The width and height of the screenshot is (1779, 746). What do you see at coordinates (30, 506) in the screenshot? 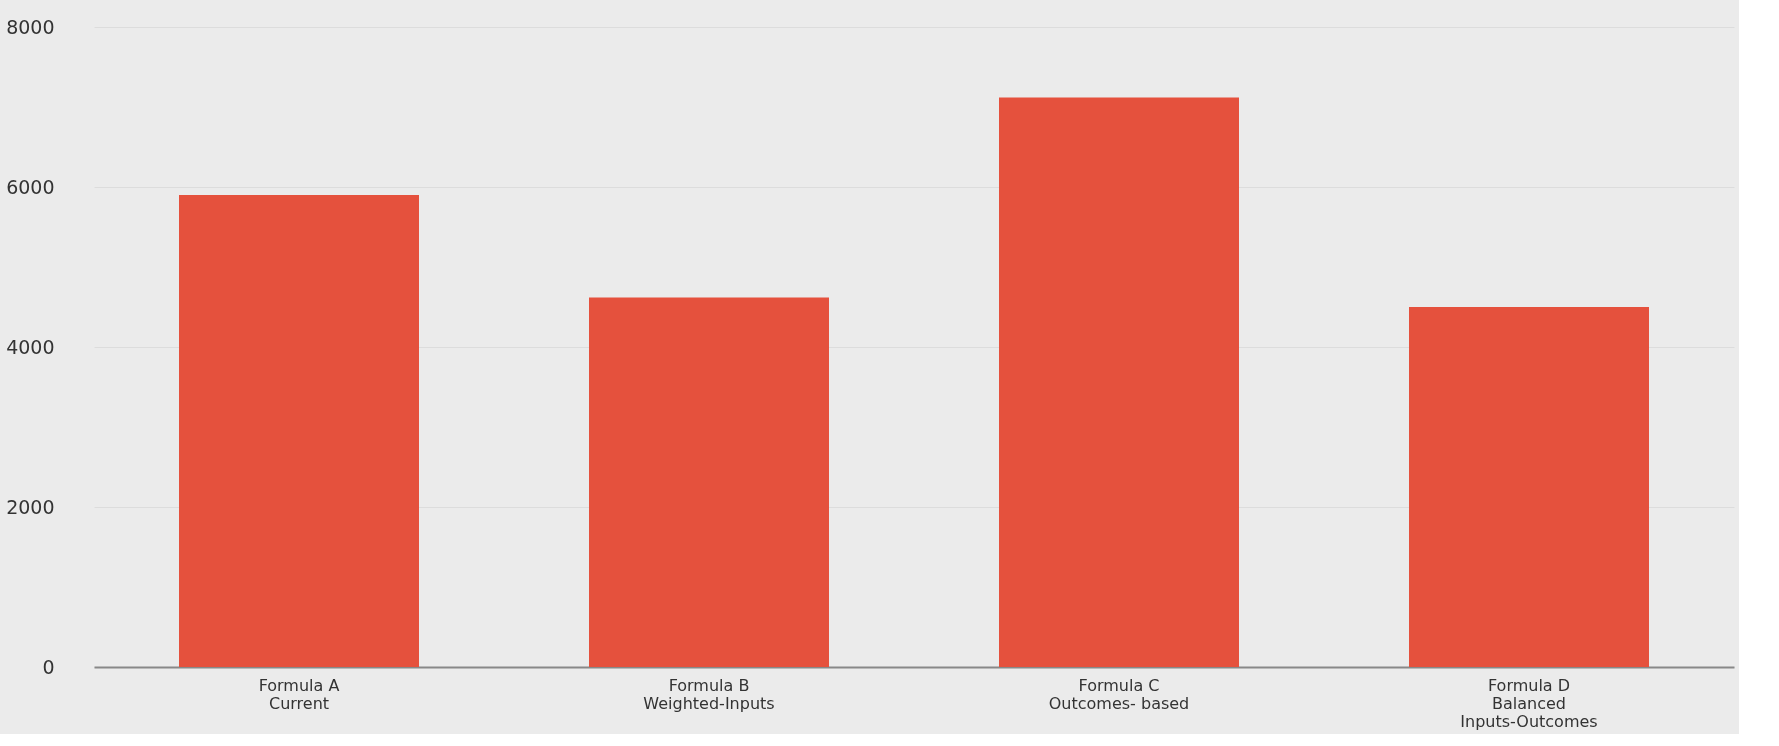
I see `y-tick-label: 2000` at bounding box center [30, 506].